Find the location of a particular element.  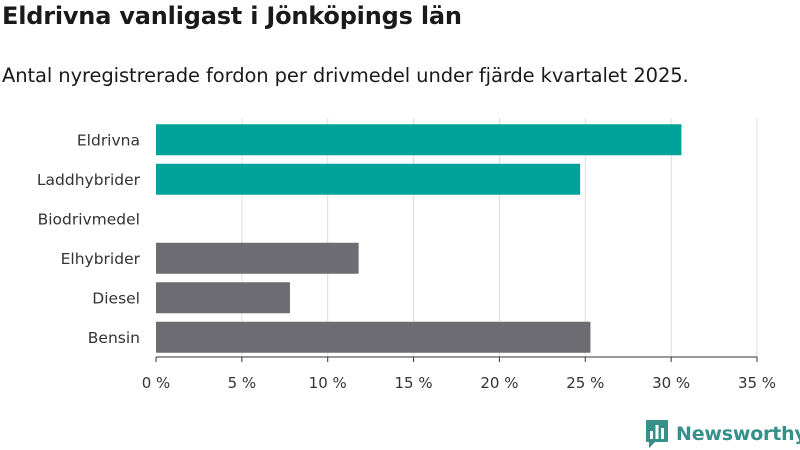

x-tick-label: 0 % is located at coordinates (156, 383).